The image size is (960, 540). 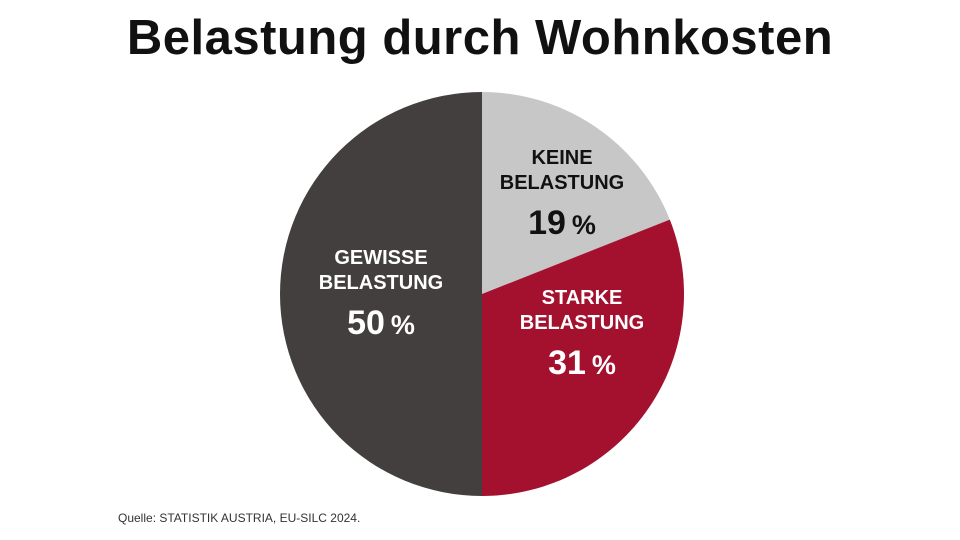 I want to click on chart-title: Belastung durch Wohnkosten, so click(x=480, y=38).